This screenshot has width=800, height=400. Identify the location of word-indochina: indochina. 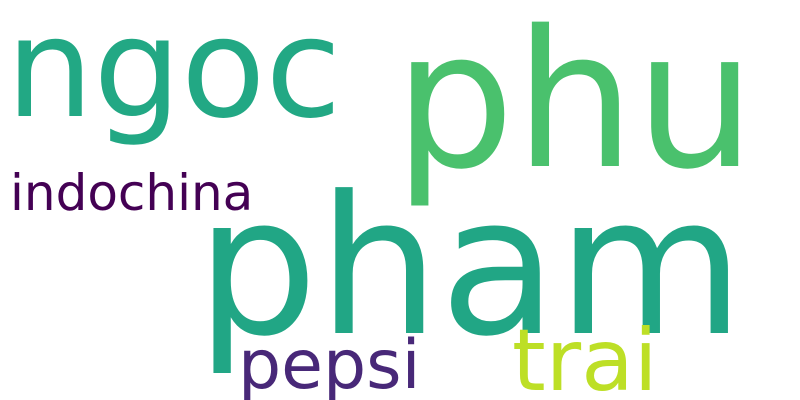
(132, 193).